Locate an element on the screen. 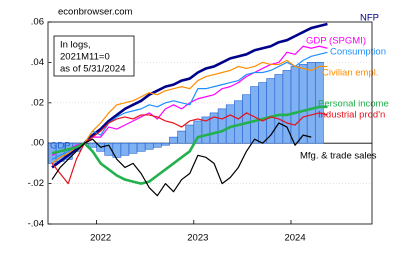  x-tick-label: 2023 is located at coordinates (197, 238).